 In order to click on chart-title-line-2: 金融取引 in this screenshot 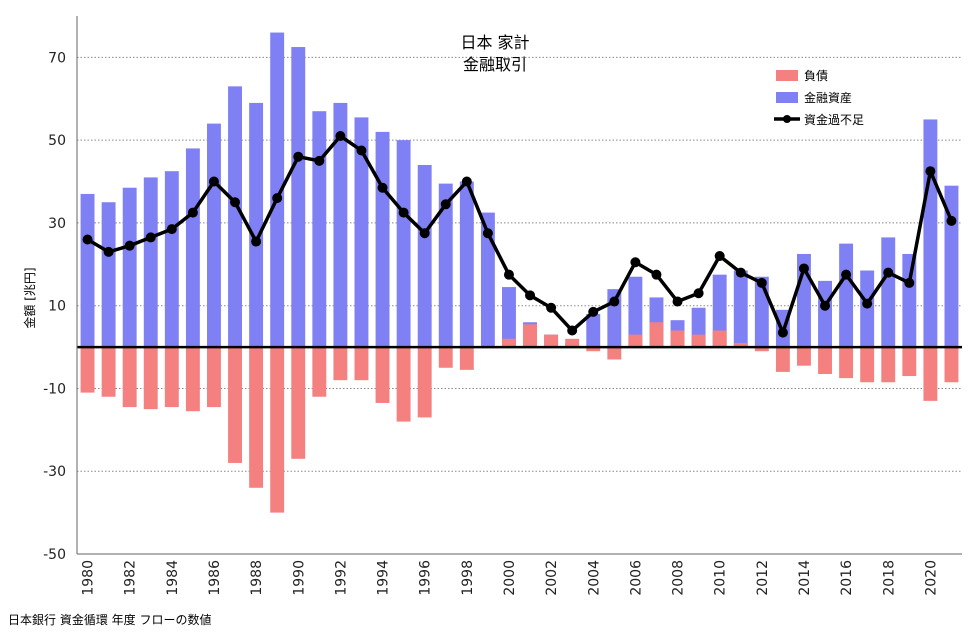, I will do `click(495, 64)`.